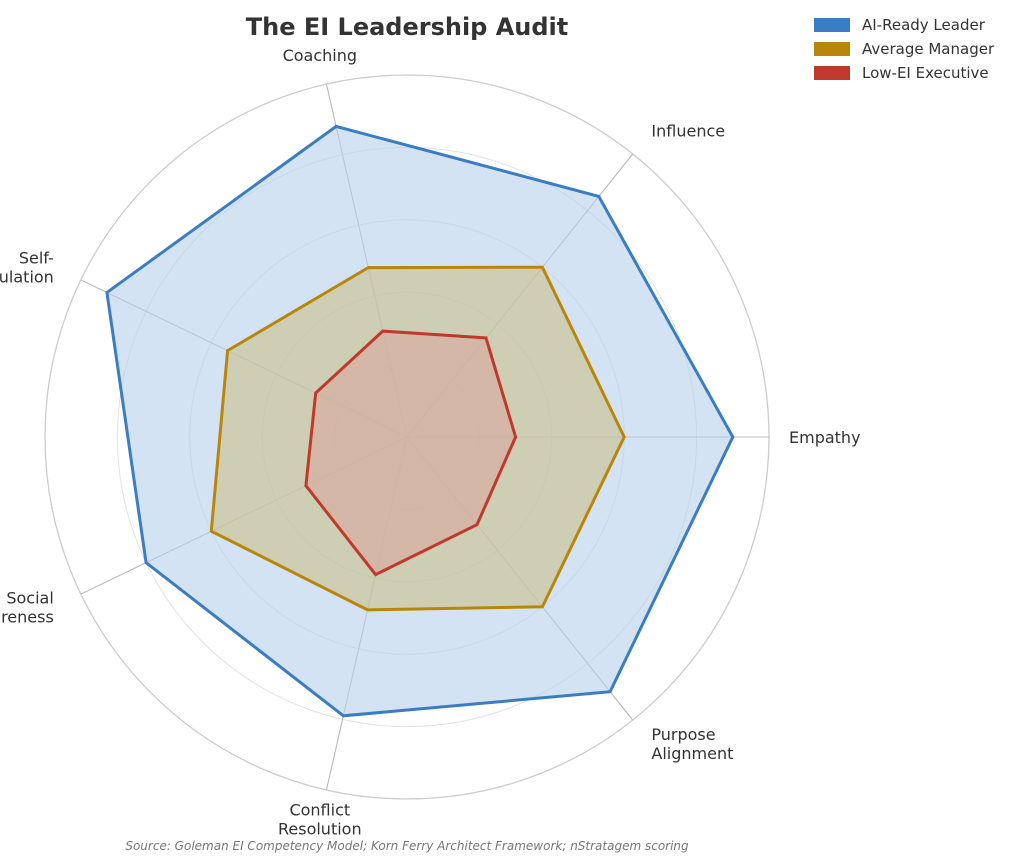  What do you see at coordinates (27, 267) in the screenshot?
I see `axis-label: Self-Regulation` at bounding box center [27, 267].